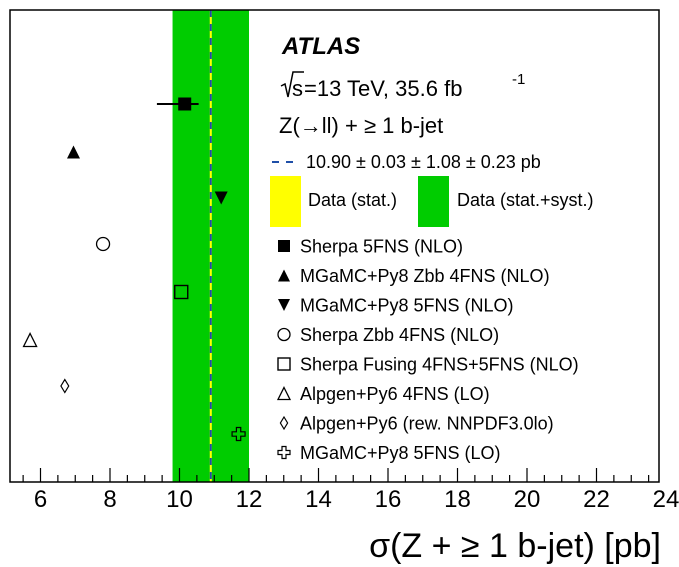  What do you see at coordinates (400, 453) in the screenshot?
I see `legend-label: MGaMC+Py8 5FNS (LO)` at bounding box center [400, 453].